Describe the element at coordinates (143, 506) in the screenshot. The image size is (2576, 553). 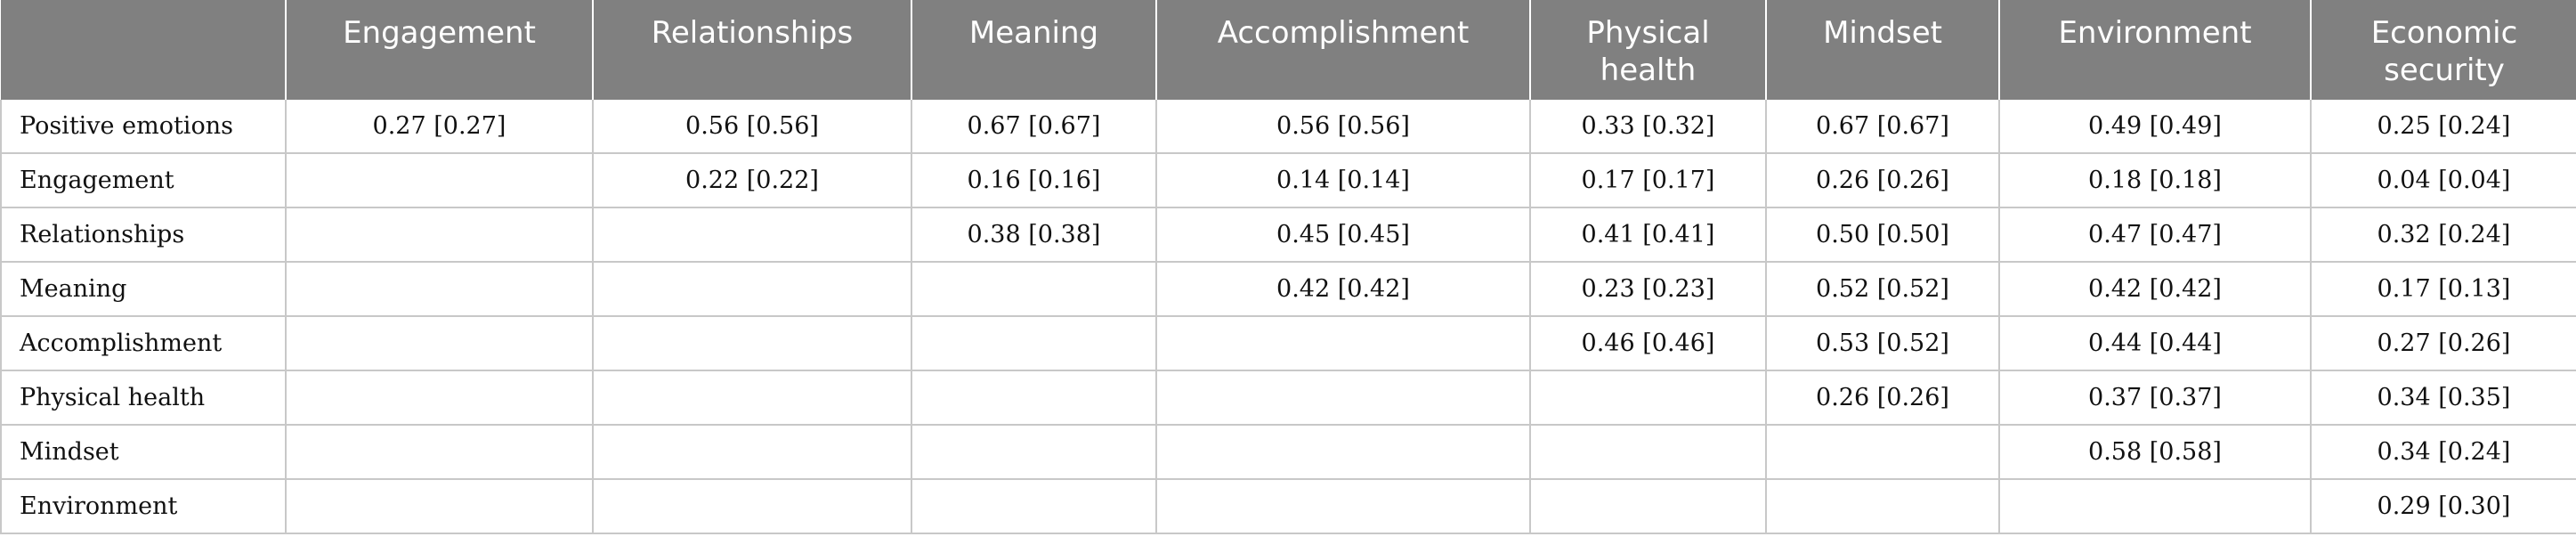
I see `row-label: Environment` at that location.